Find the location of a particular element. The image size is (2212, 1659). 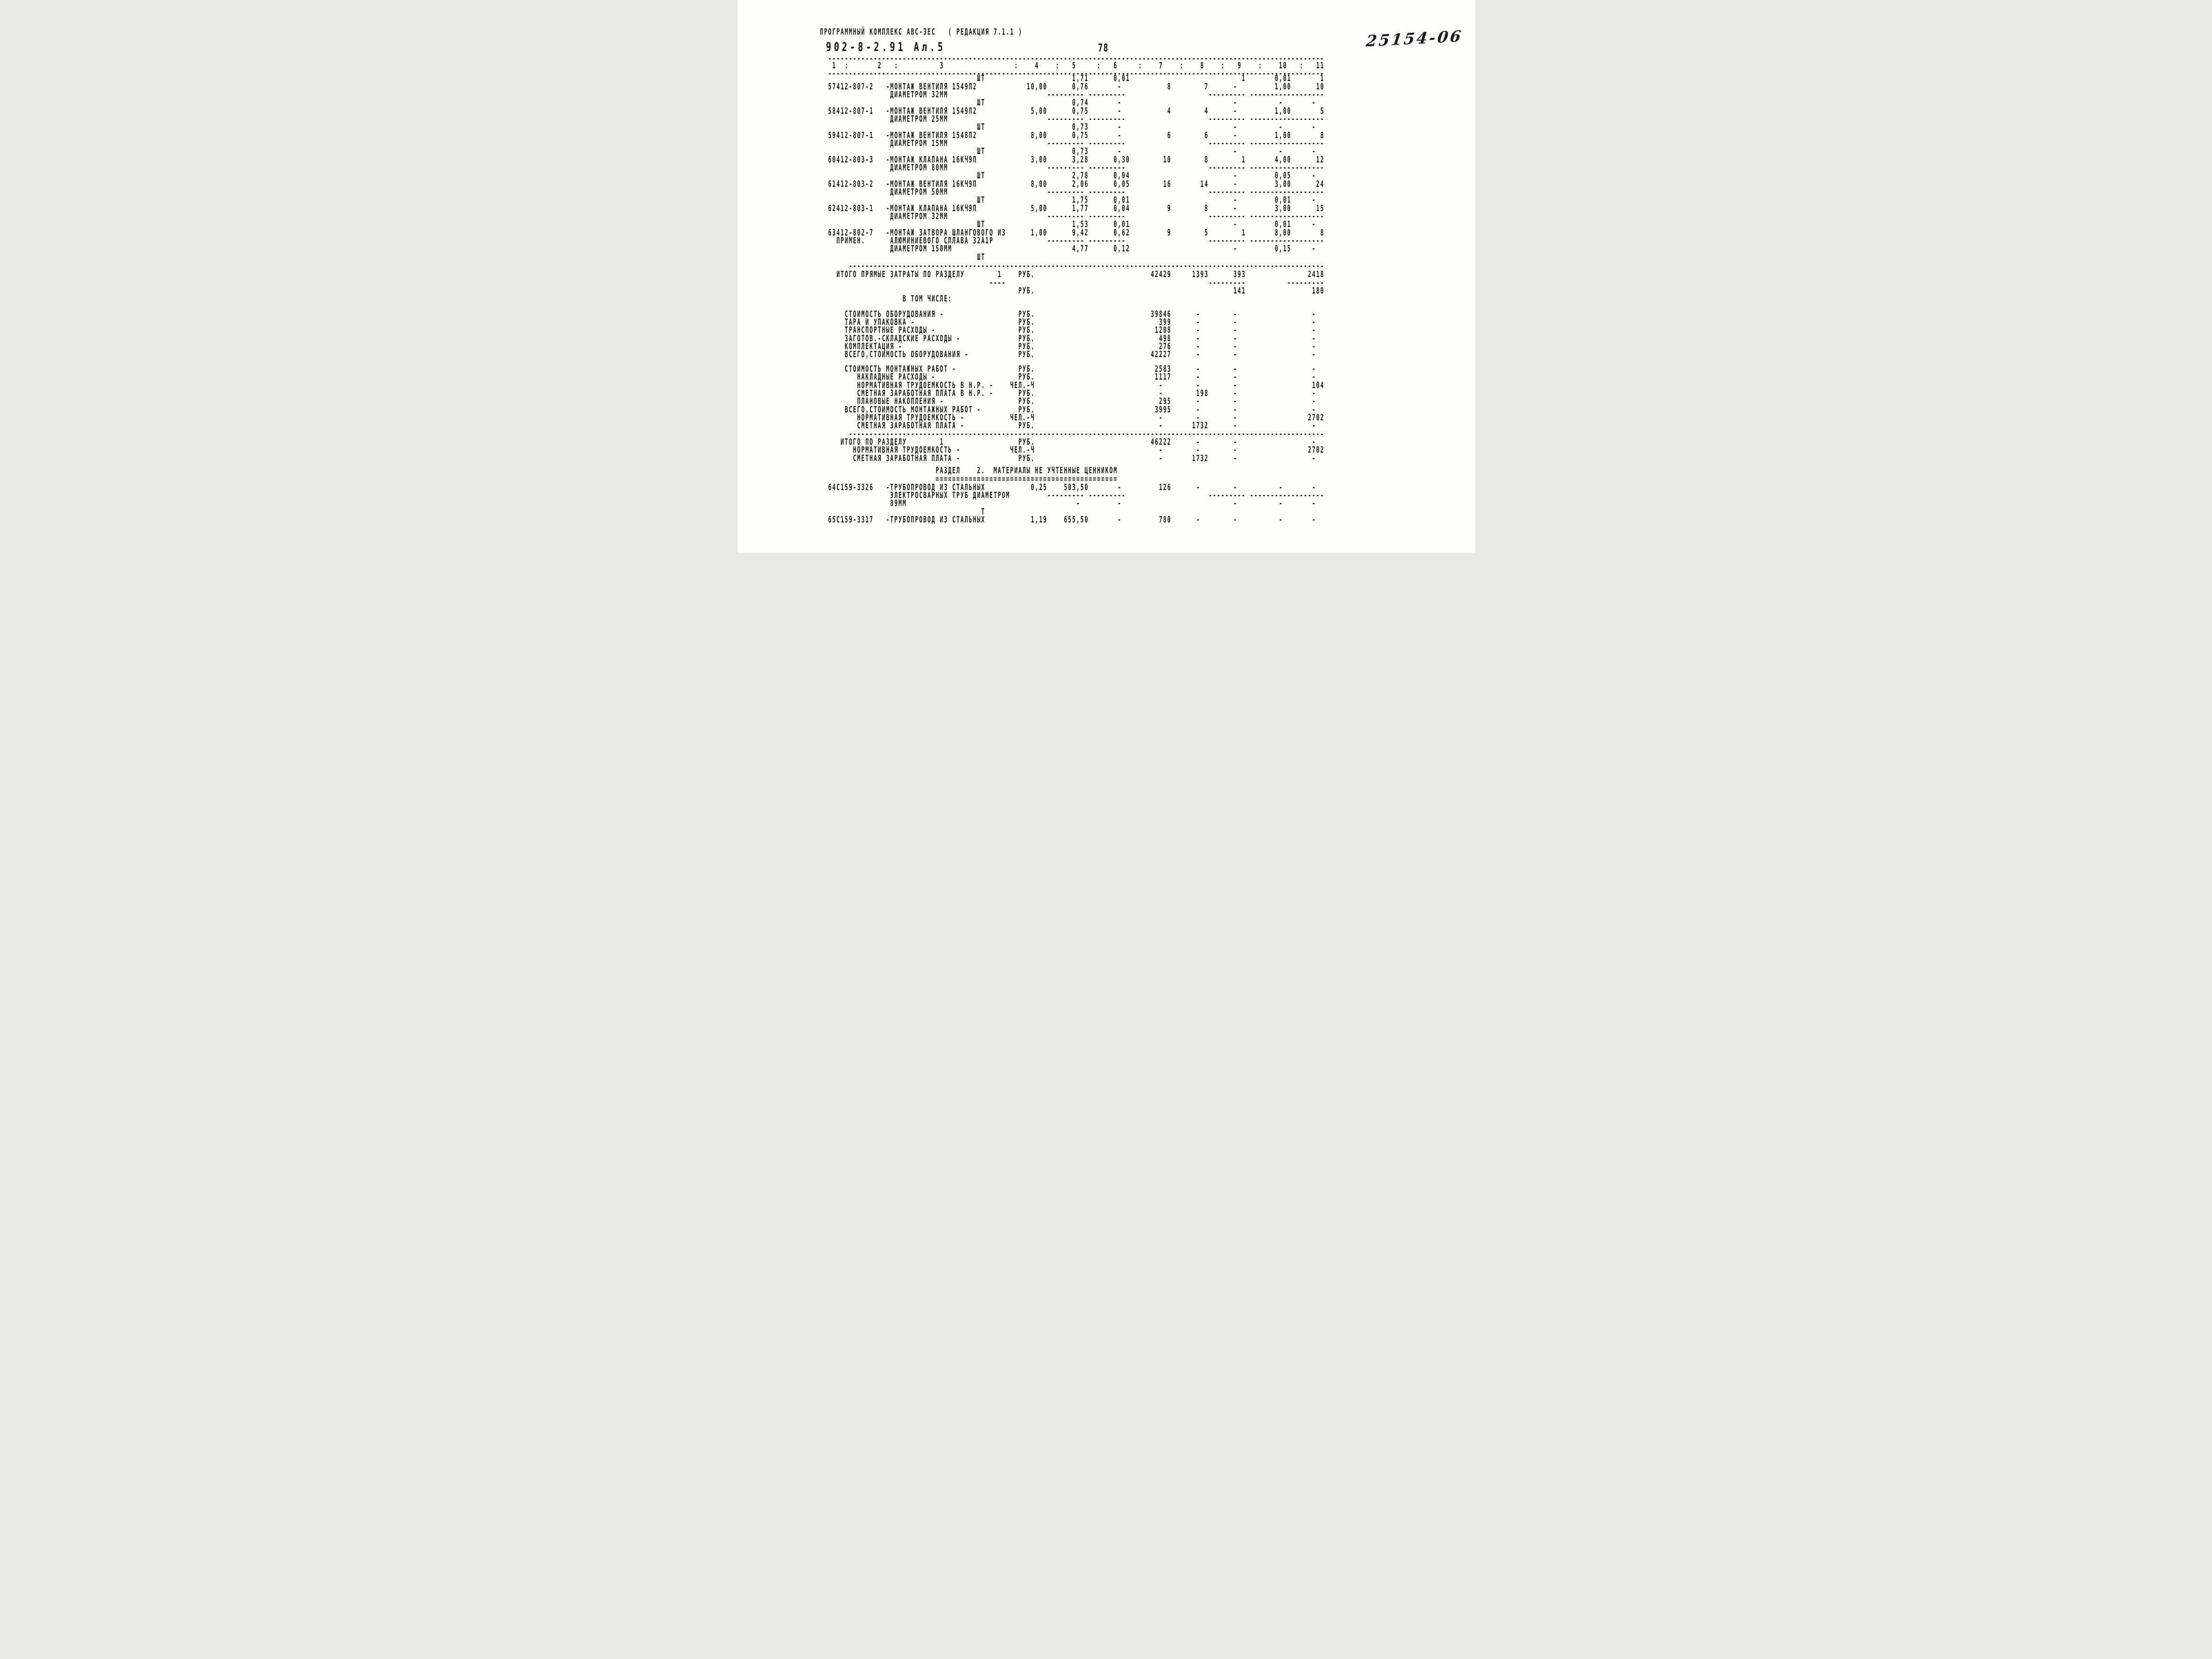

doc-code: 902-8-2.91 Ал.5 is located at coordinates (886, 47).